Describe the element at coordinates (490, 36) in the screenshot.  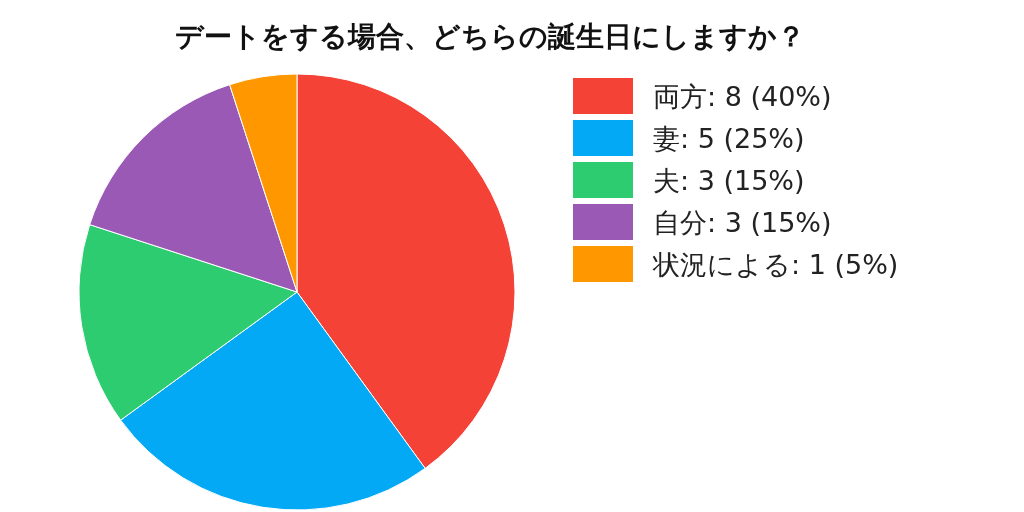
I see `chart-title: デートをする場合、どちらの誕生日にしますか？` at that location.